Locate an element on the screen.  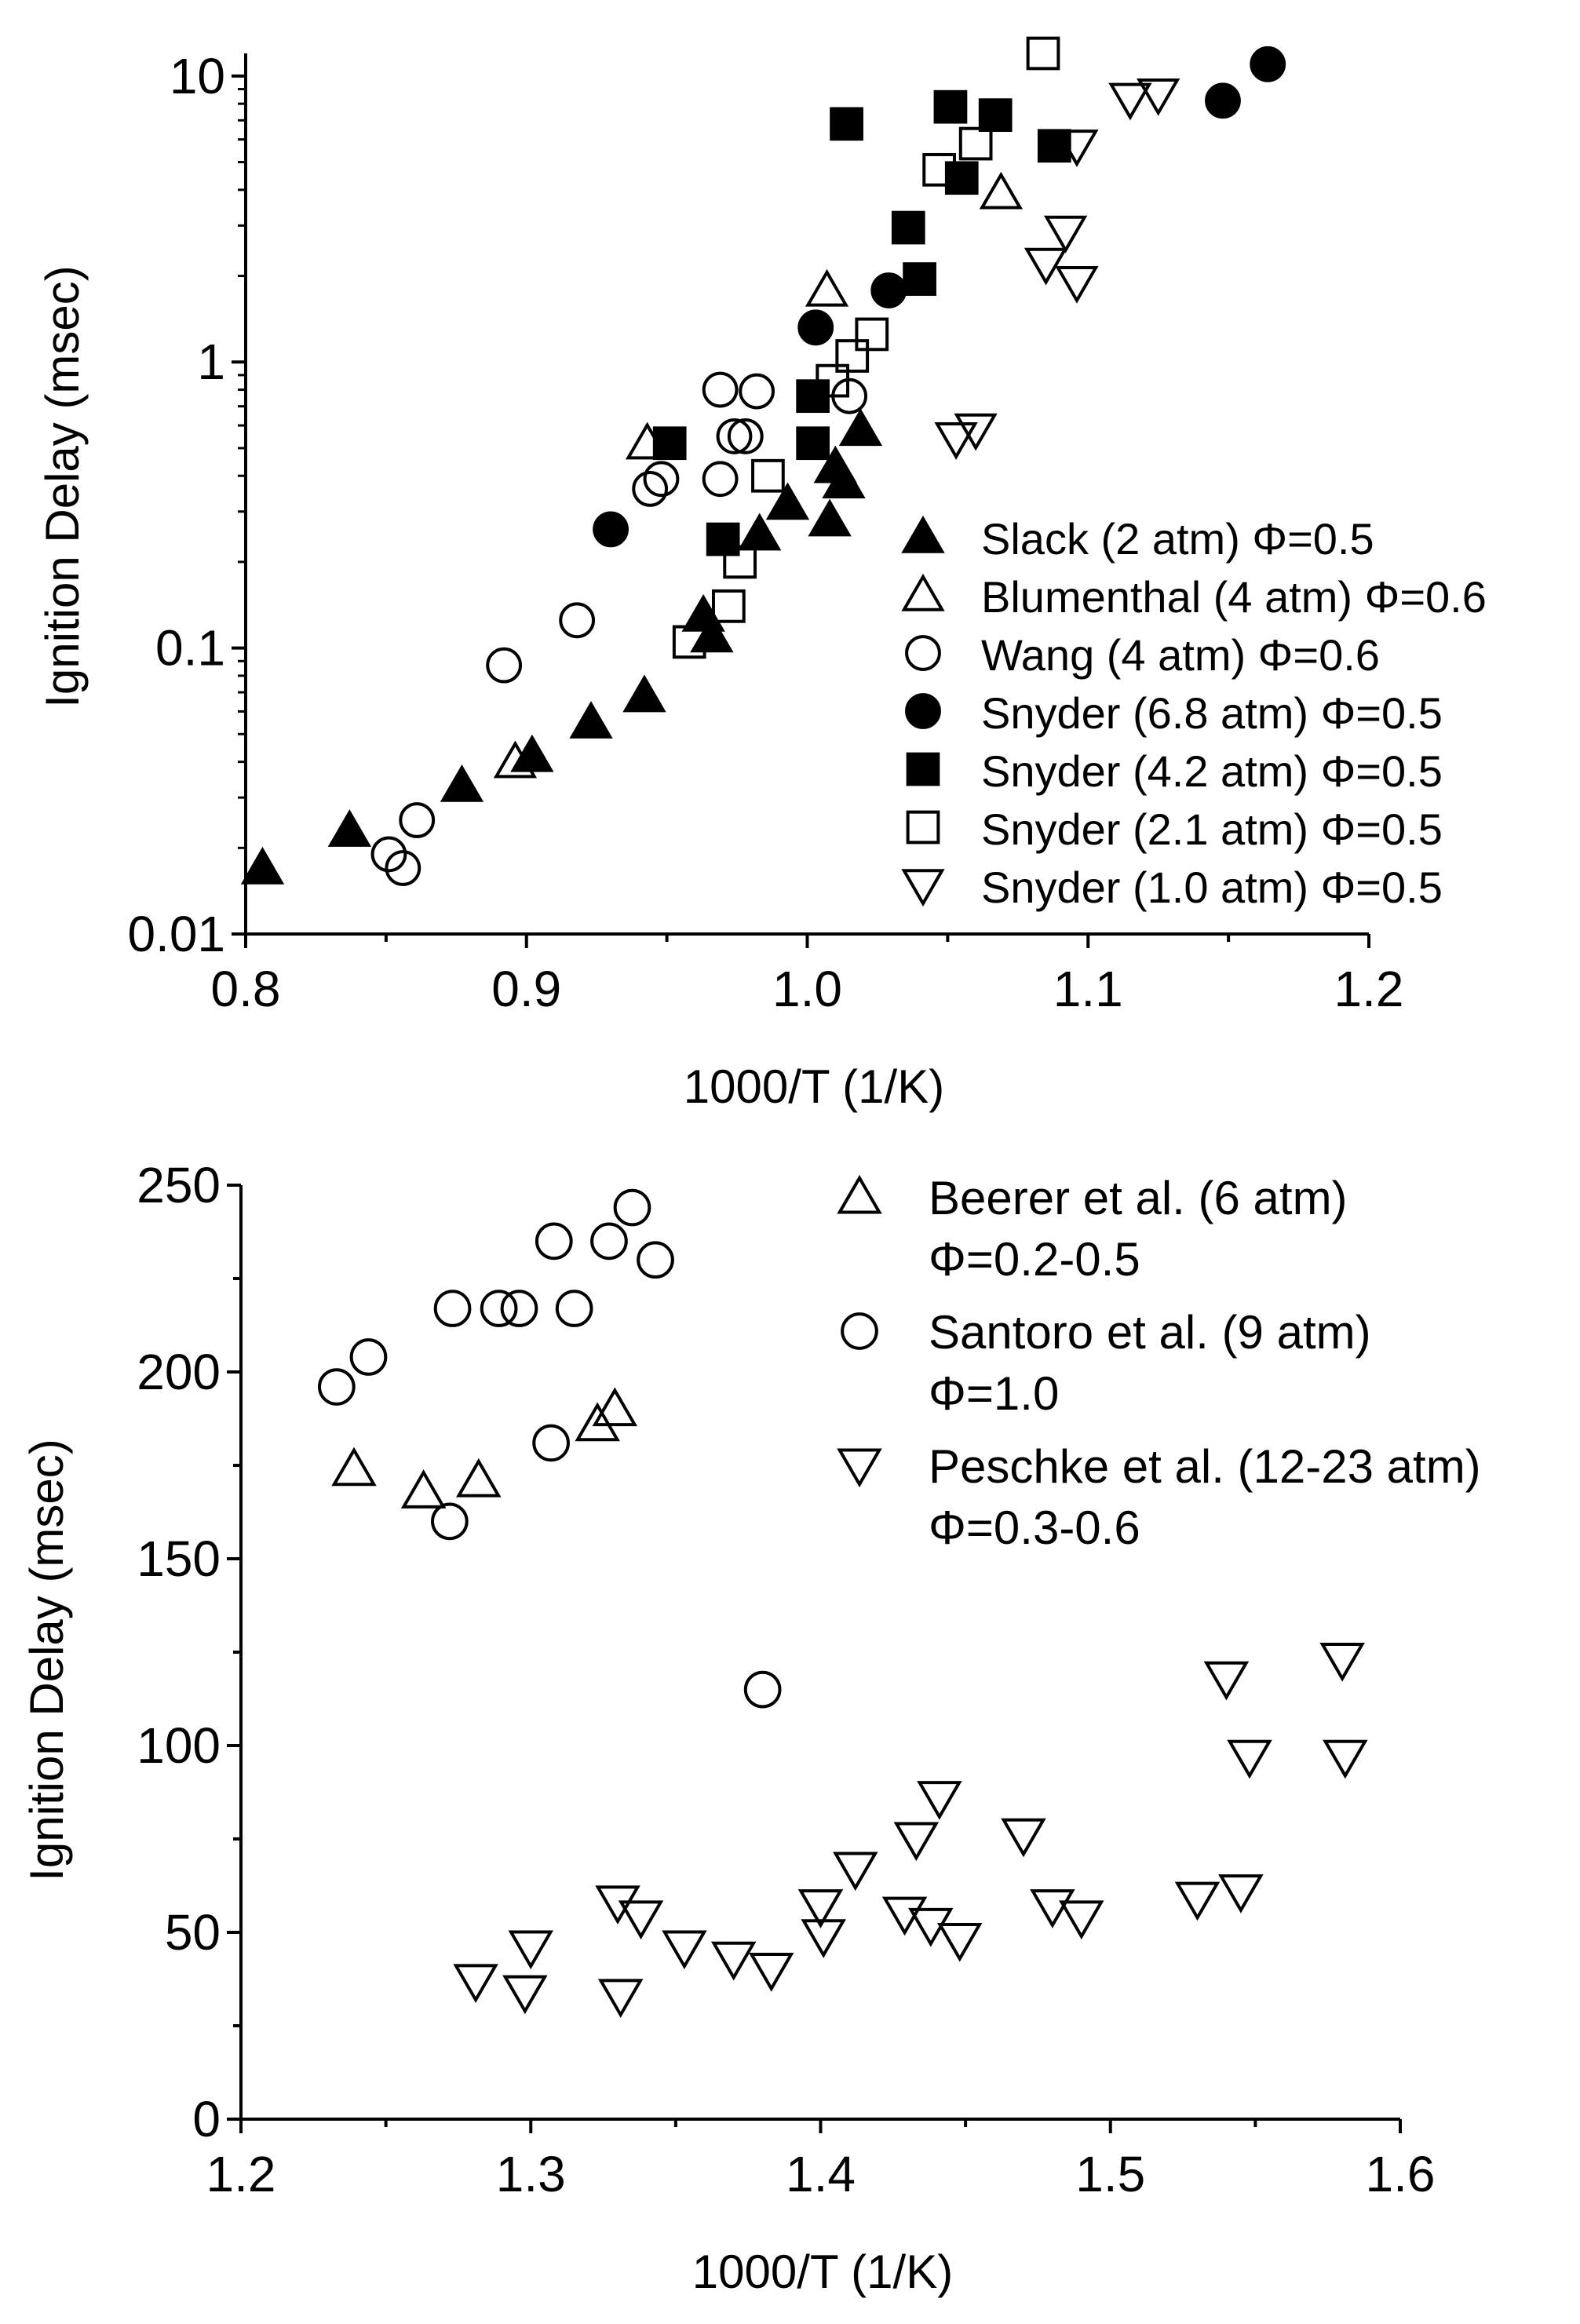
legend-label-slack: Slack (2 atm) Φ=0.5 is located at coordinates (1177, 539).